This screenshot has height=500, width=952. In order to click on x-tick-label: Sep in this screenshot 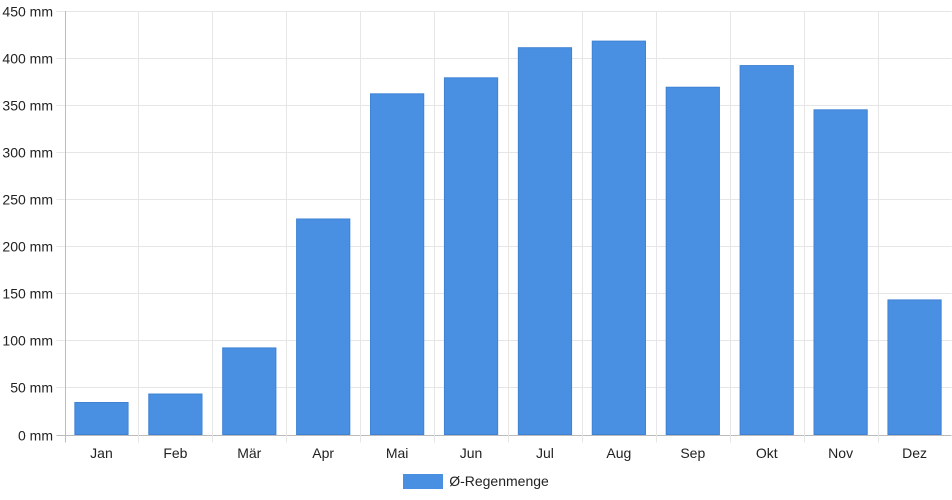, I will do `click(692, 453)`.